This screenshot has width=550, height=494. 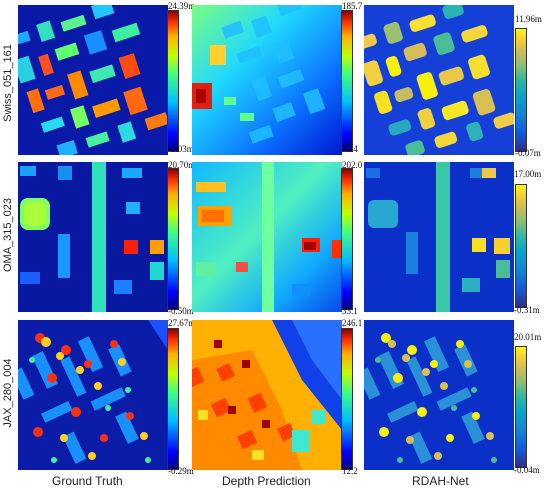 What do you see at coordinates (352, 165) in the screenshot?
I see `colorbar-max-label: 202.0` at bounding box center [352, 165].